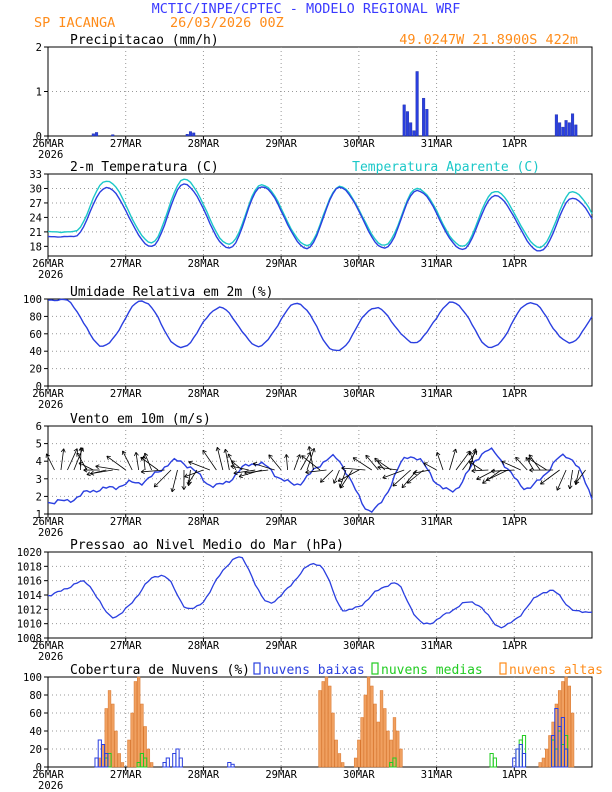 Image resolution: width=612 pixels, height=792 pixels. Describe the element at coordinates (39, 768) in the screenshot. I see `y-tick-label: 0` at that location.